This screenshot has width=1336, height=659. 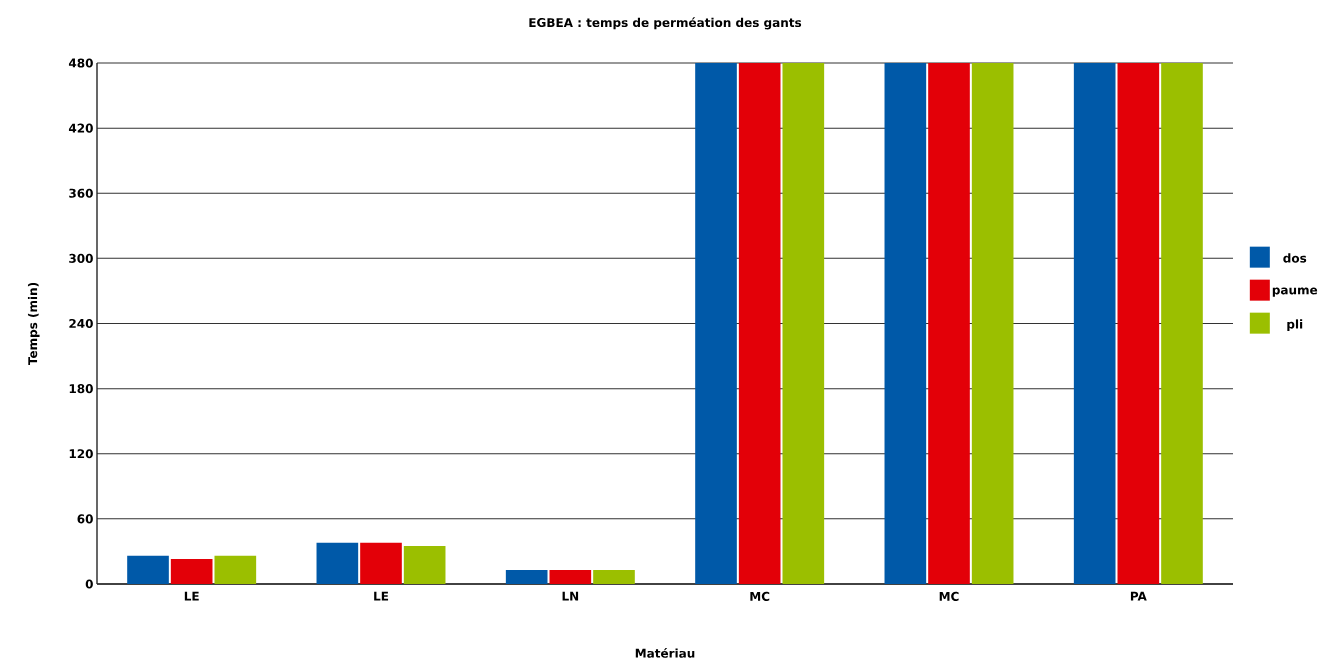 What do you see at coordinates (81, 389) in the screenshot?
I see `y-tick-label: 180` at bounding box center [81, 389].